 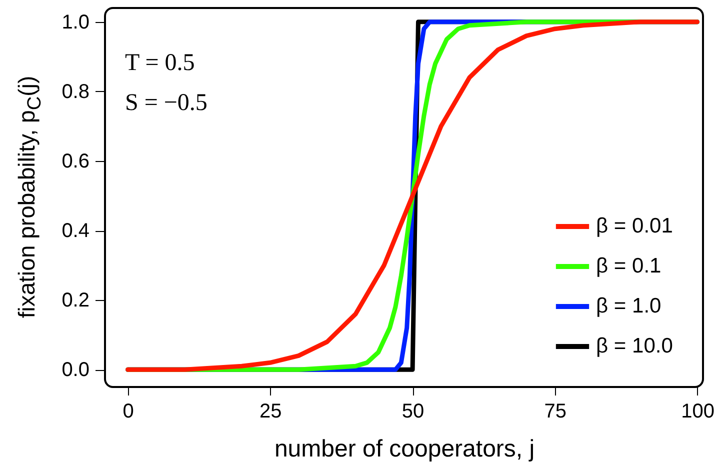 I want to click on legend-label: β = 0.01, so click(x=634, y=226).